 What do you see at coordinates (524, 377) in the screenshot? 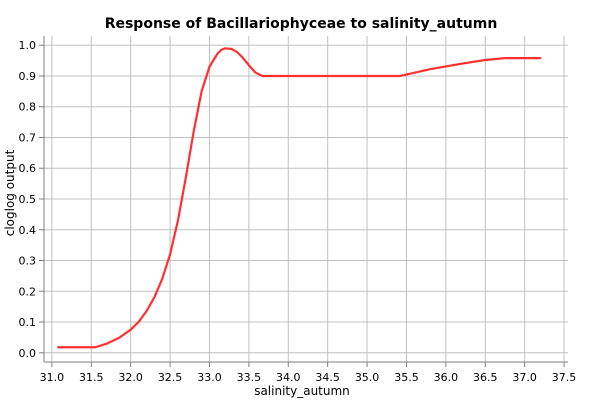
I see `x-tick-label: 37.0` at bounding box center [524, 377].